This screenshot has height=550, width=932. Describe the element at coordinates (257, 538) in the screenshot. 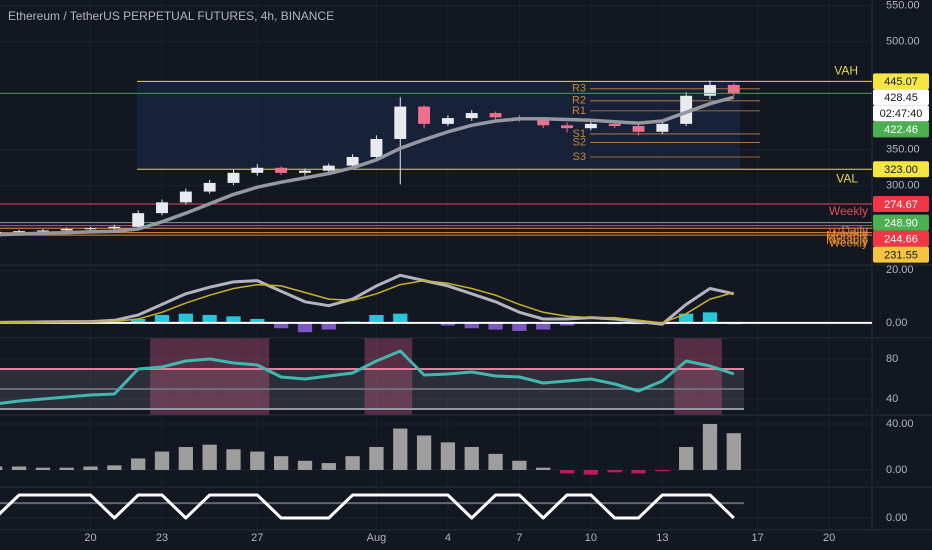

I see `x-tick-label: 27` at that location.